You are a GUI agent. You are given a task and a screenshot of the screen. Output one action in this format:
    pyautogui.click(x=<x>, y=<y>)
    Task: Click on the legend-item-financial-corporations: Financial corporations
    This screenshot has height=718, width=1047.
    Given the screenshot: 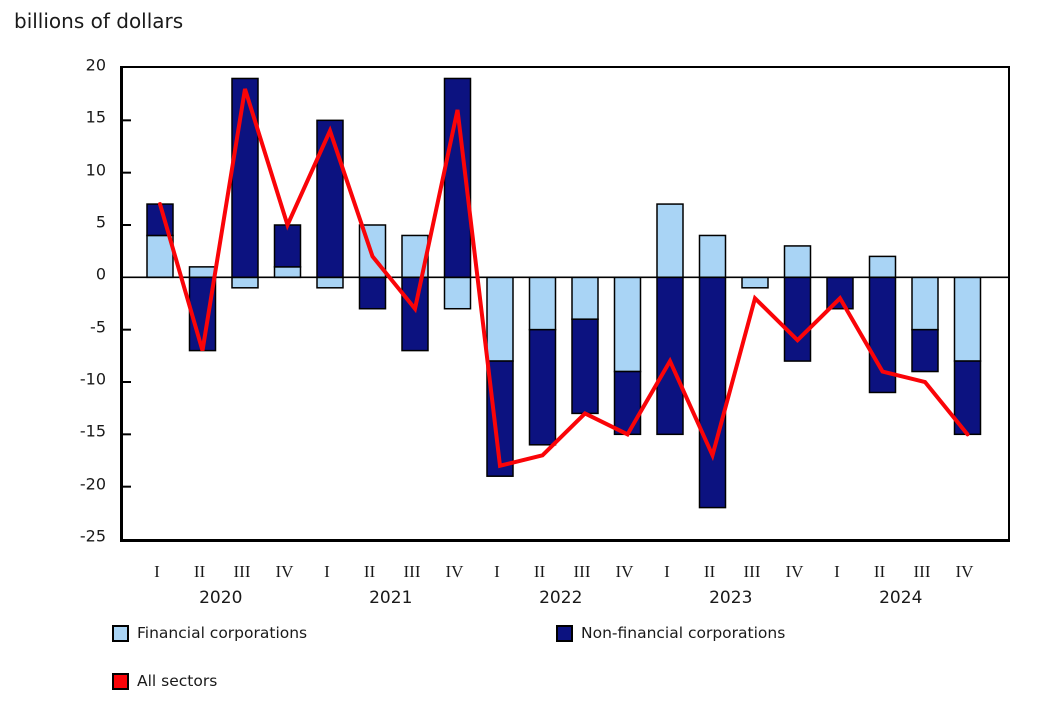 What is the action you would take?
    pyautogui.click(x=209, y=633)
    